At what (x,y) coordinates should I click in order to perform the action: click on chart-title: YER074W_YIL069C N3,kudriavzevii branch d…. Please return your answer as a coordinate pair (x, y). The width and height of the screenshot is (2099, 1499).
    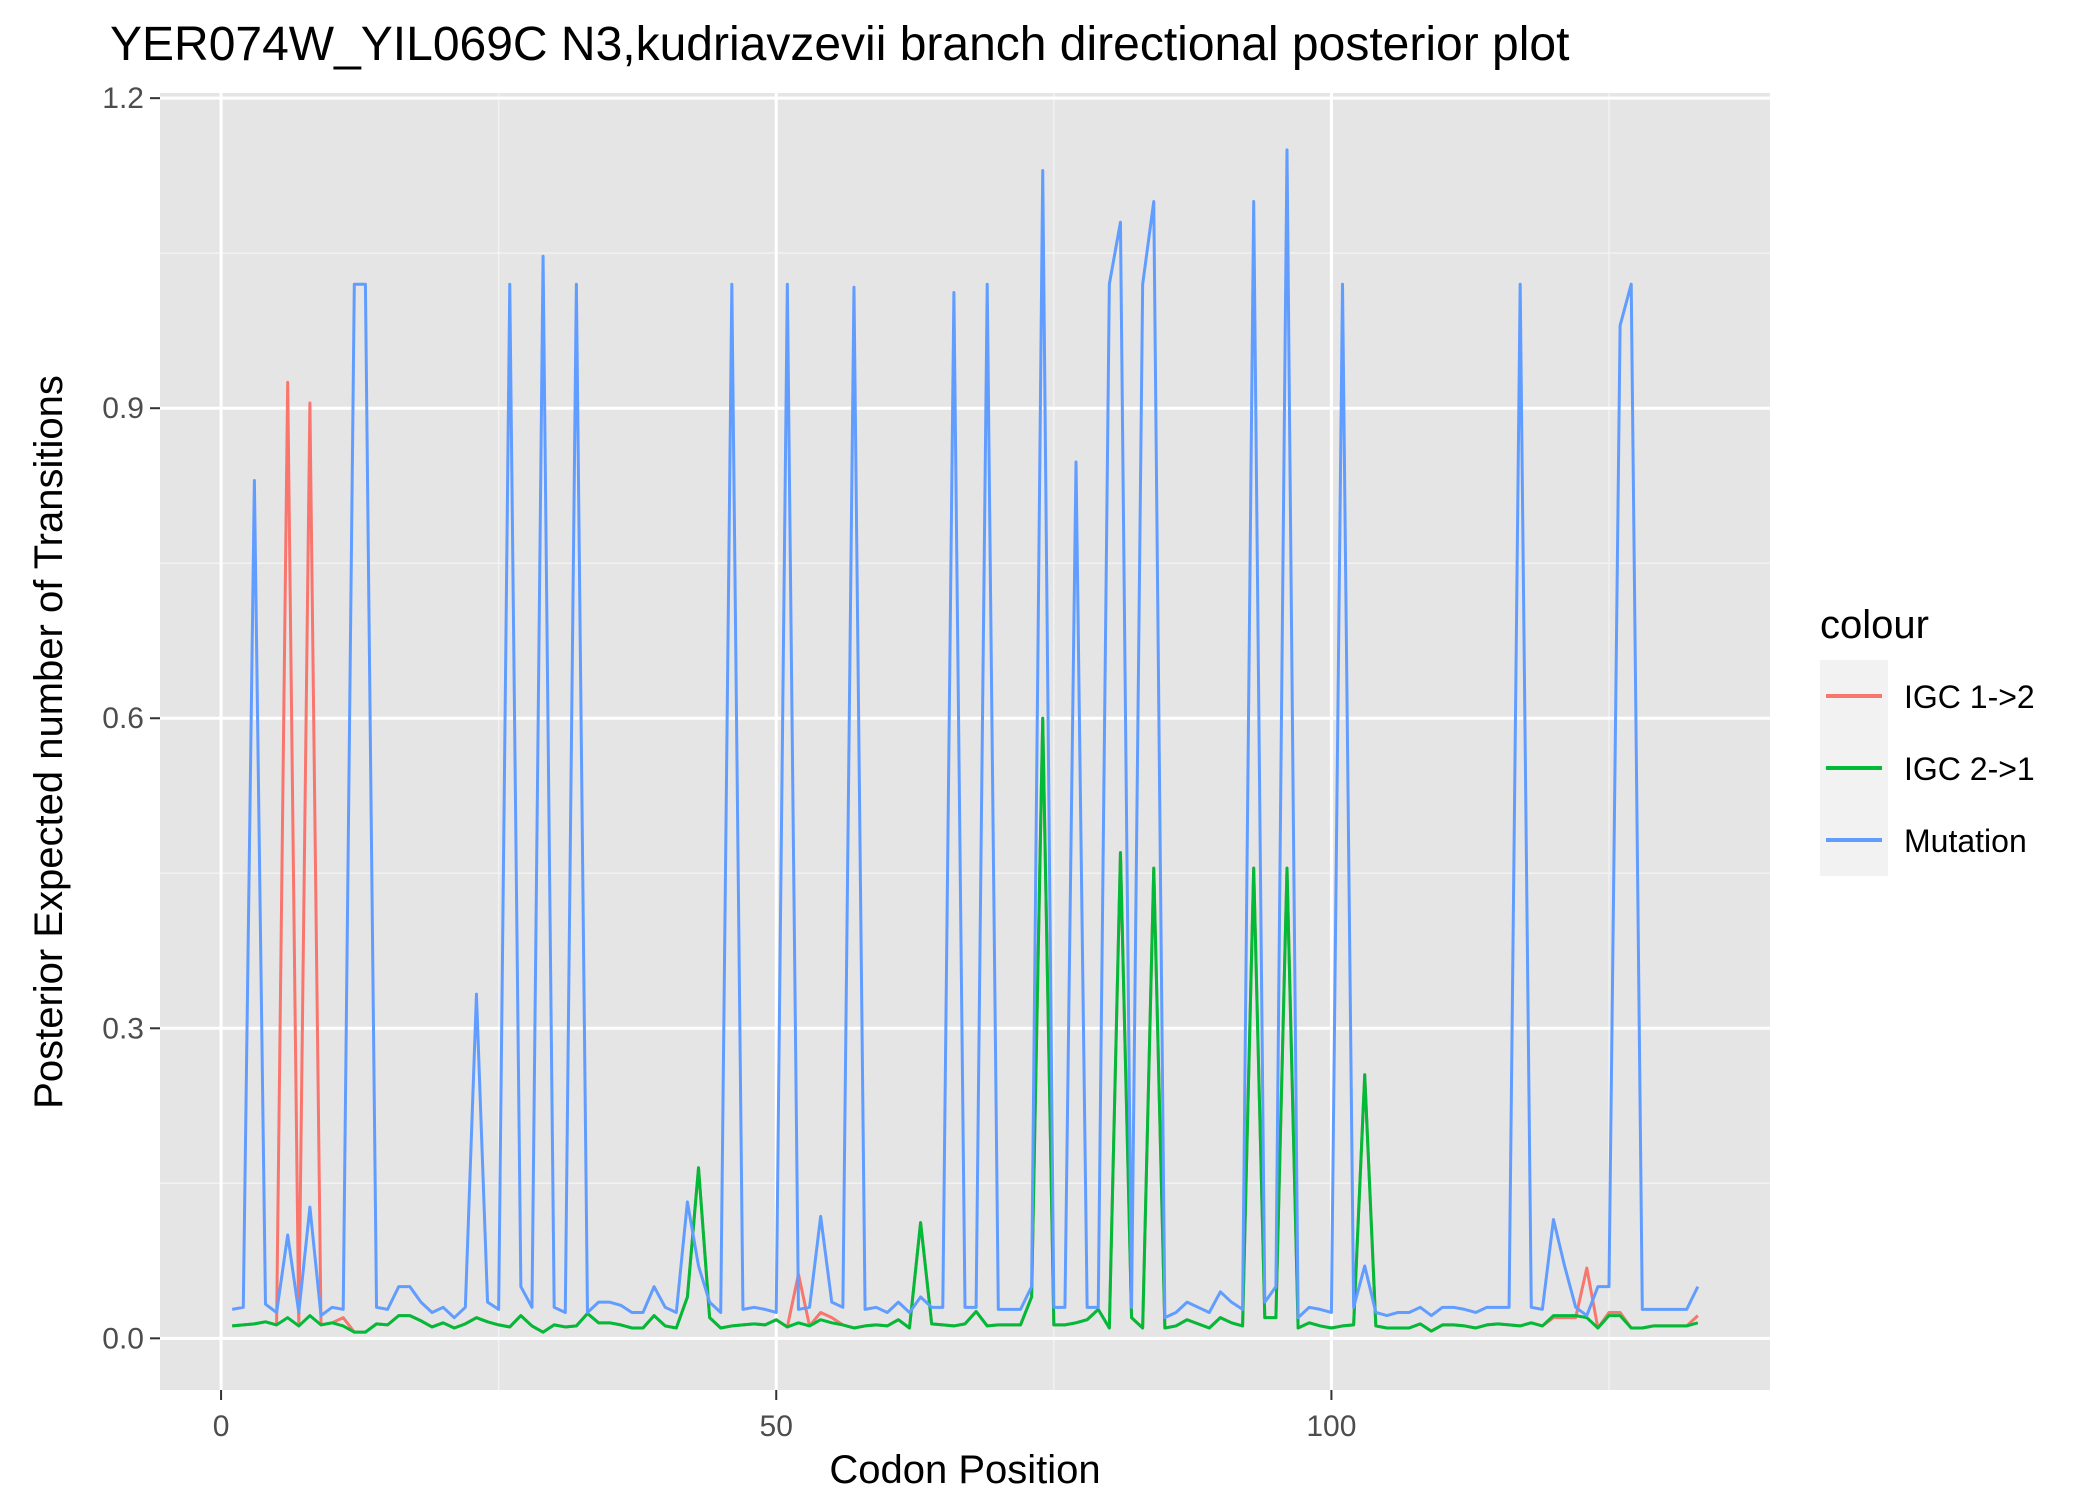
    Looking at the image, I should click on (839, 44).